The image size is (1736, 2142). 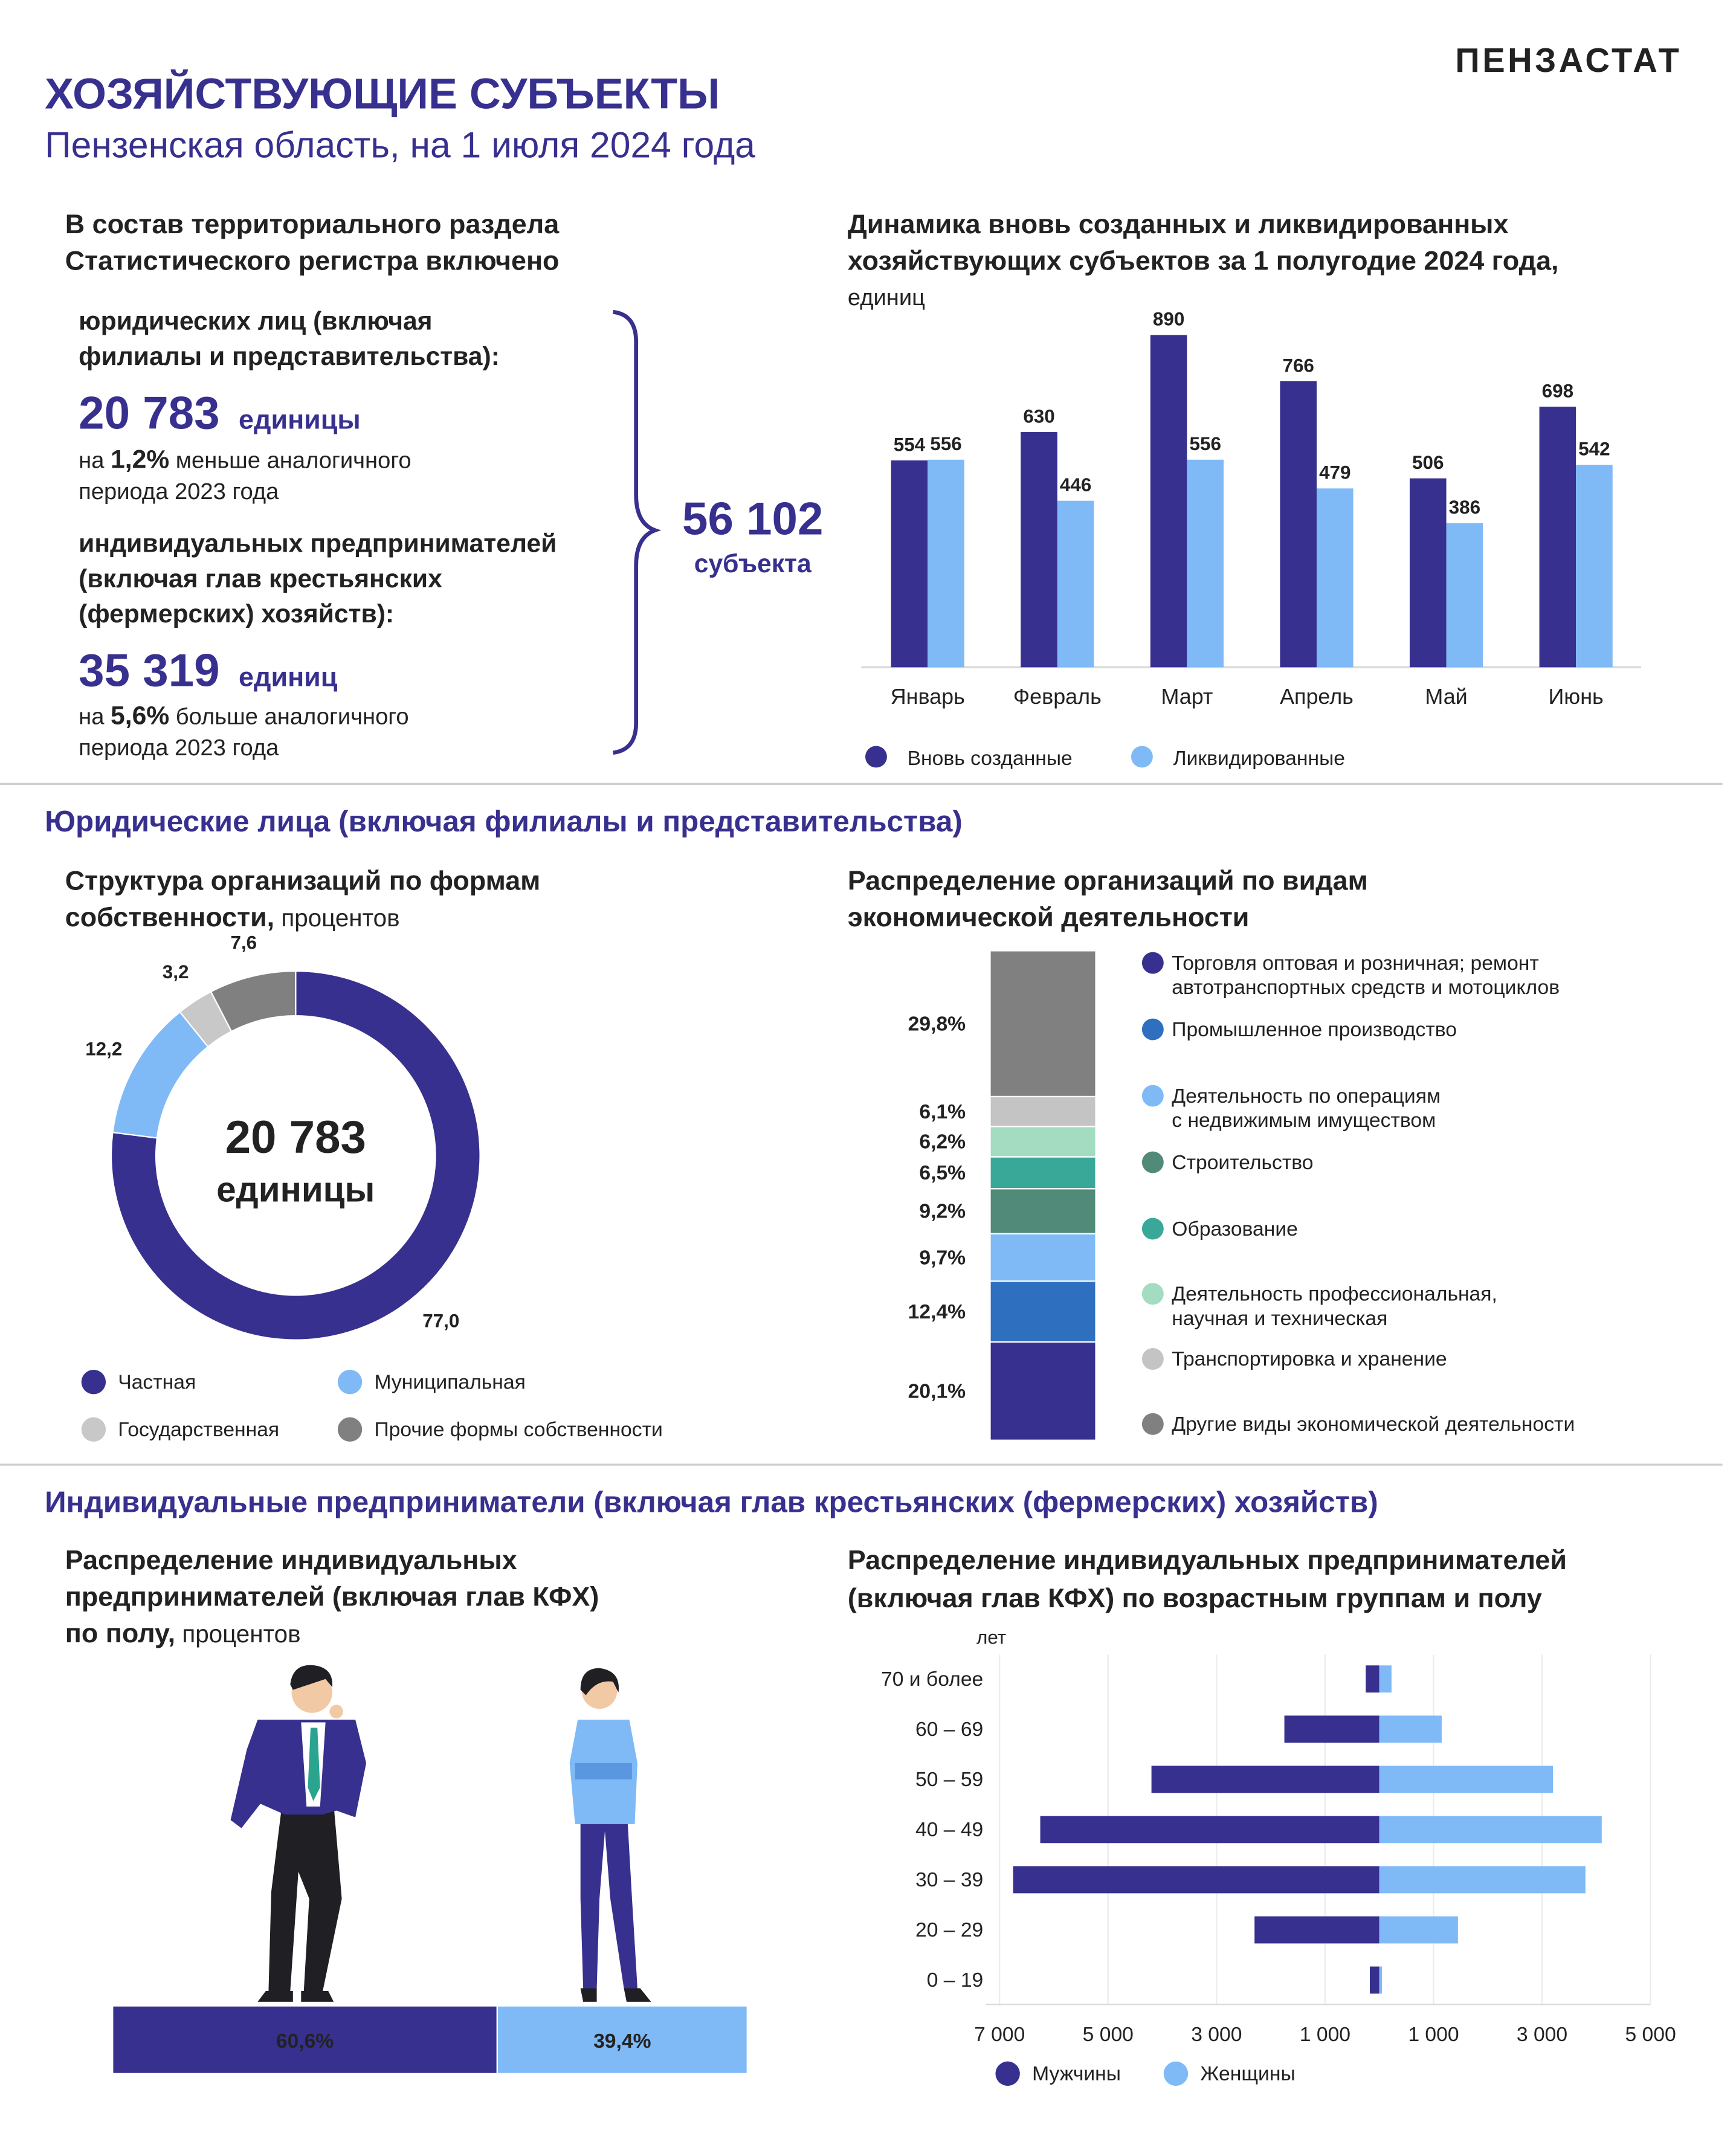 What do you see at coordinates (295, 1137) in the screenshot?
I see `center-value: 20 783` at bounding box center [295, 1137].